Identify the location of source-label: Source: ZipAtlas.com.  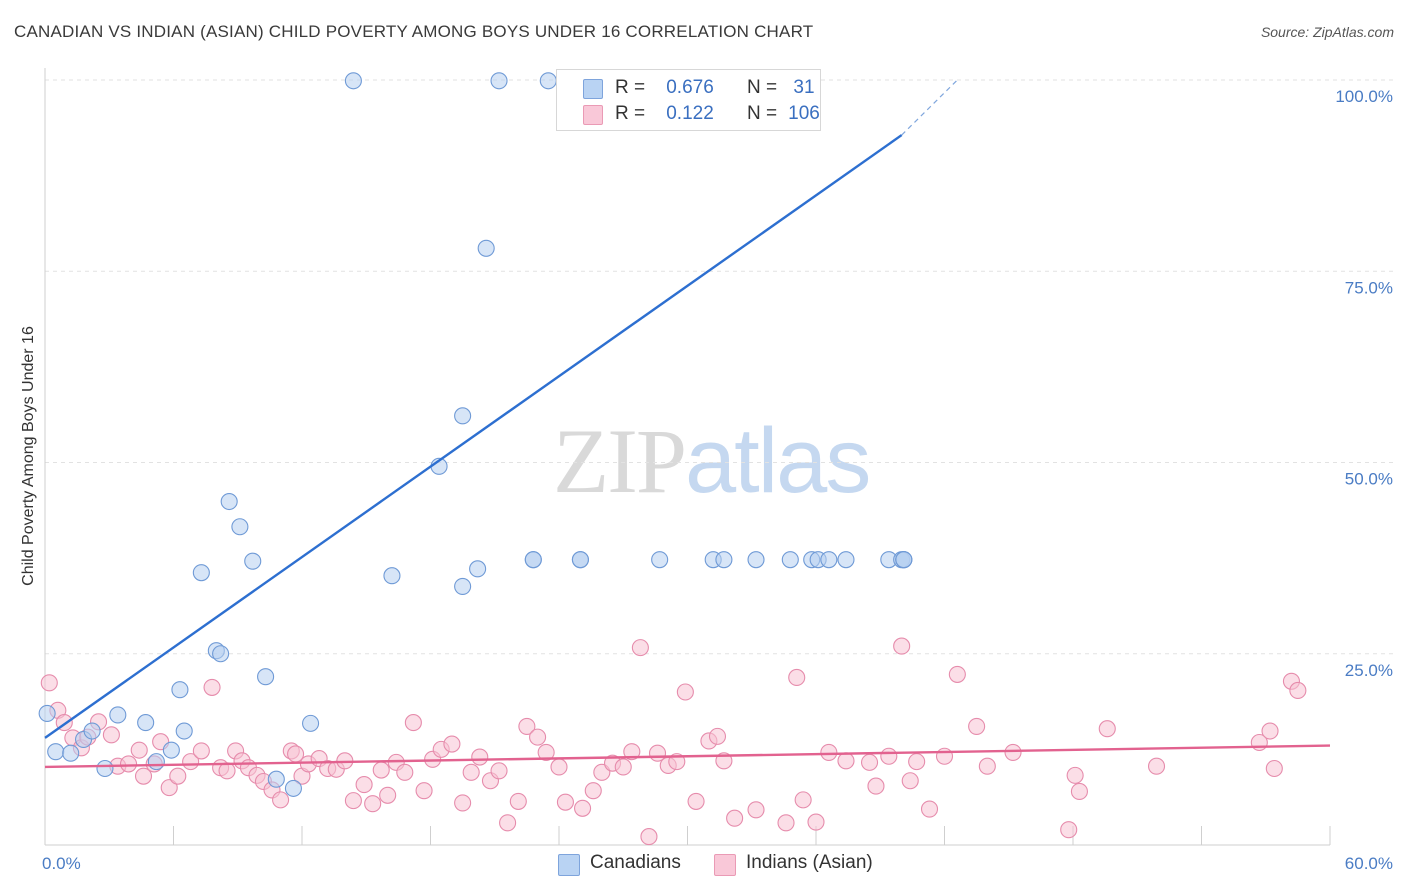
(1327, 32).